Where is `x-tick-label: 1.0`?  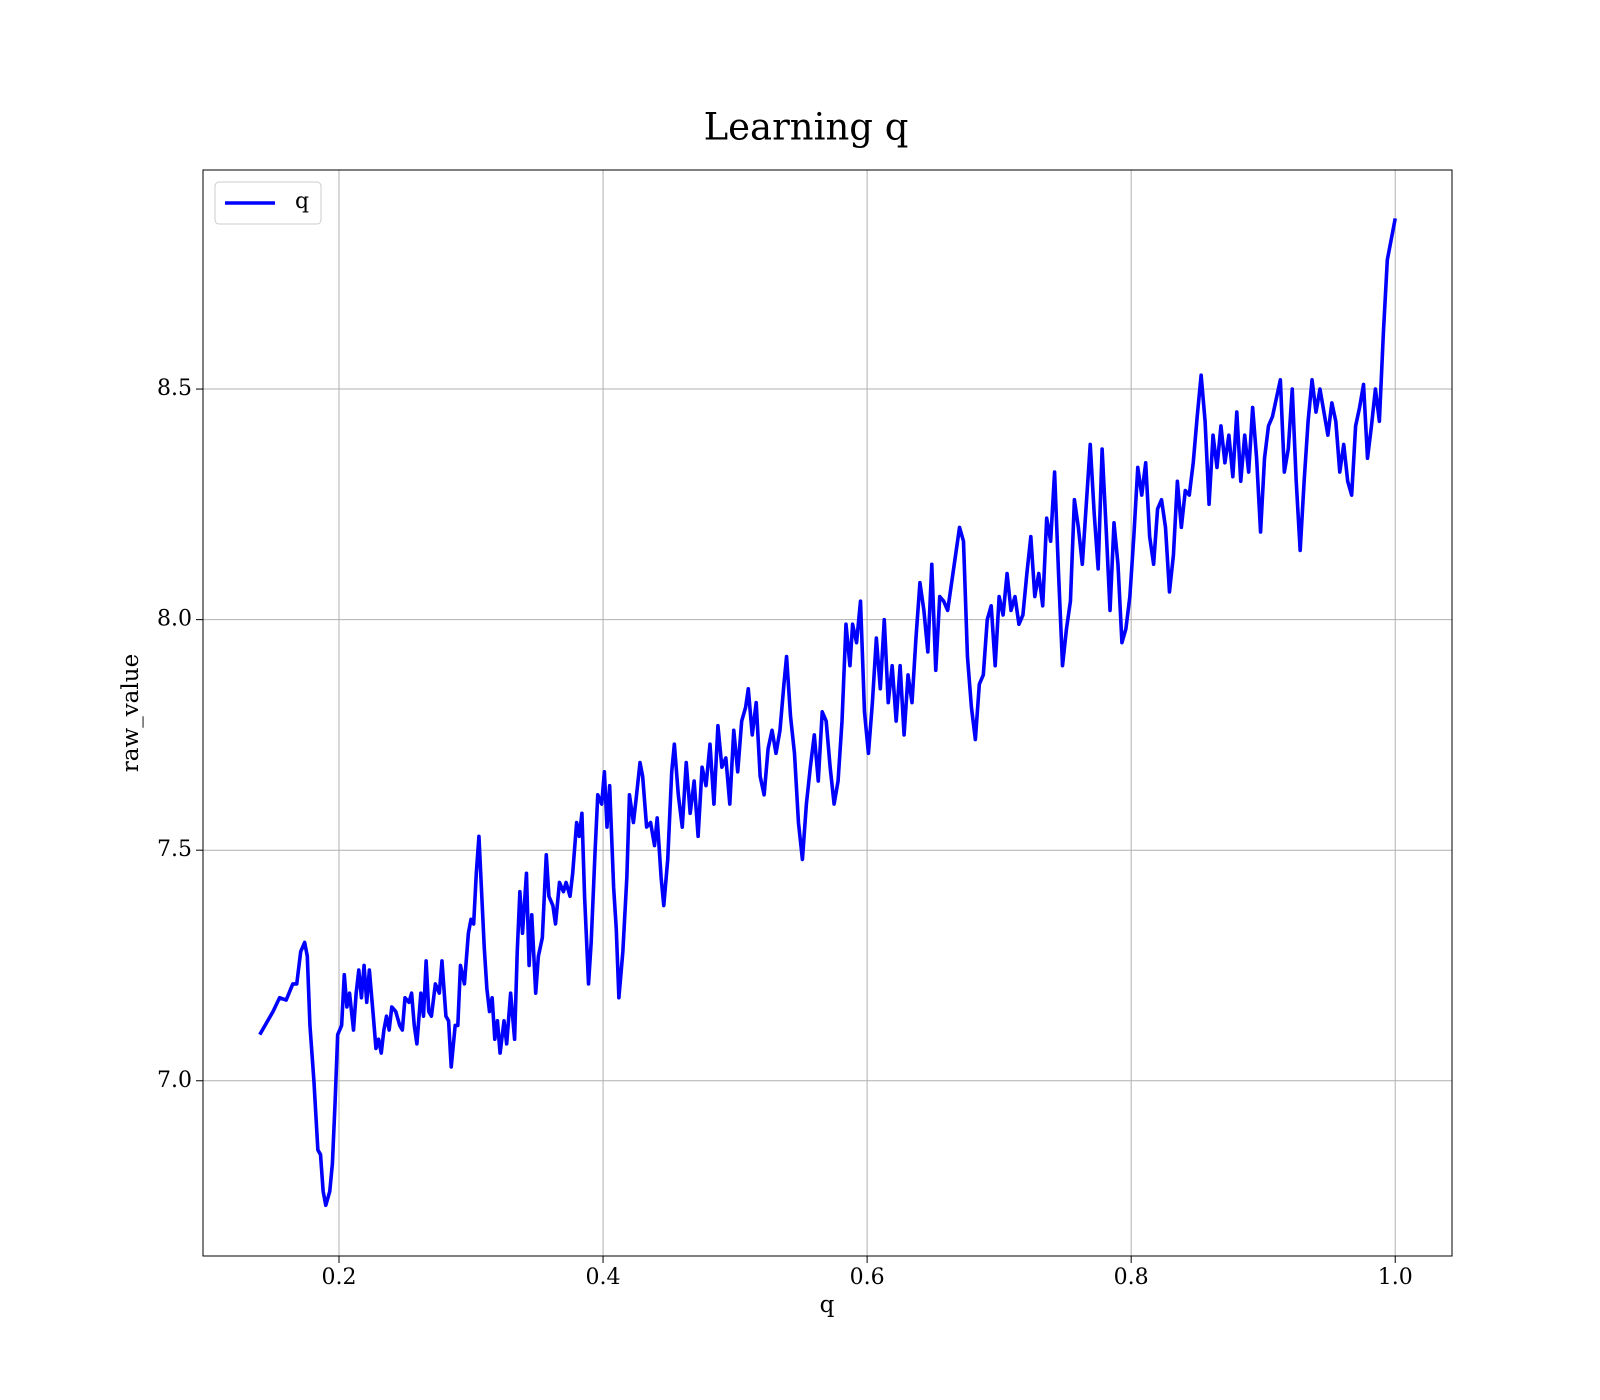 x-tick-label: 1.0 is located at coordinates (1395, 1277).